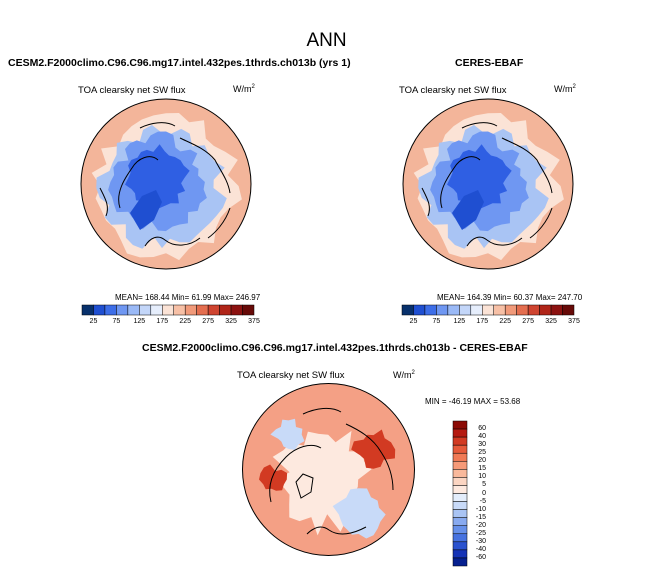  I want to click on panel-3-polar-map, so click(328, 469).